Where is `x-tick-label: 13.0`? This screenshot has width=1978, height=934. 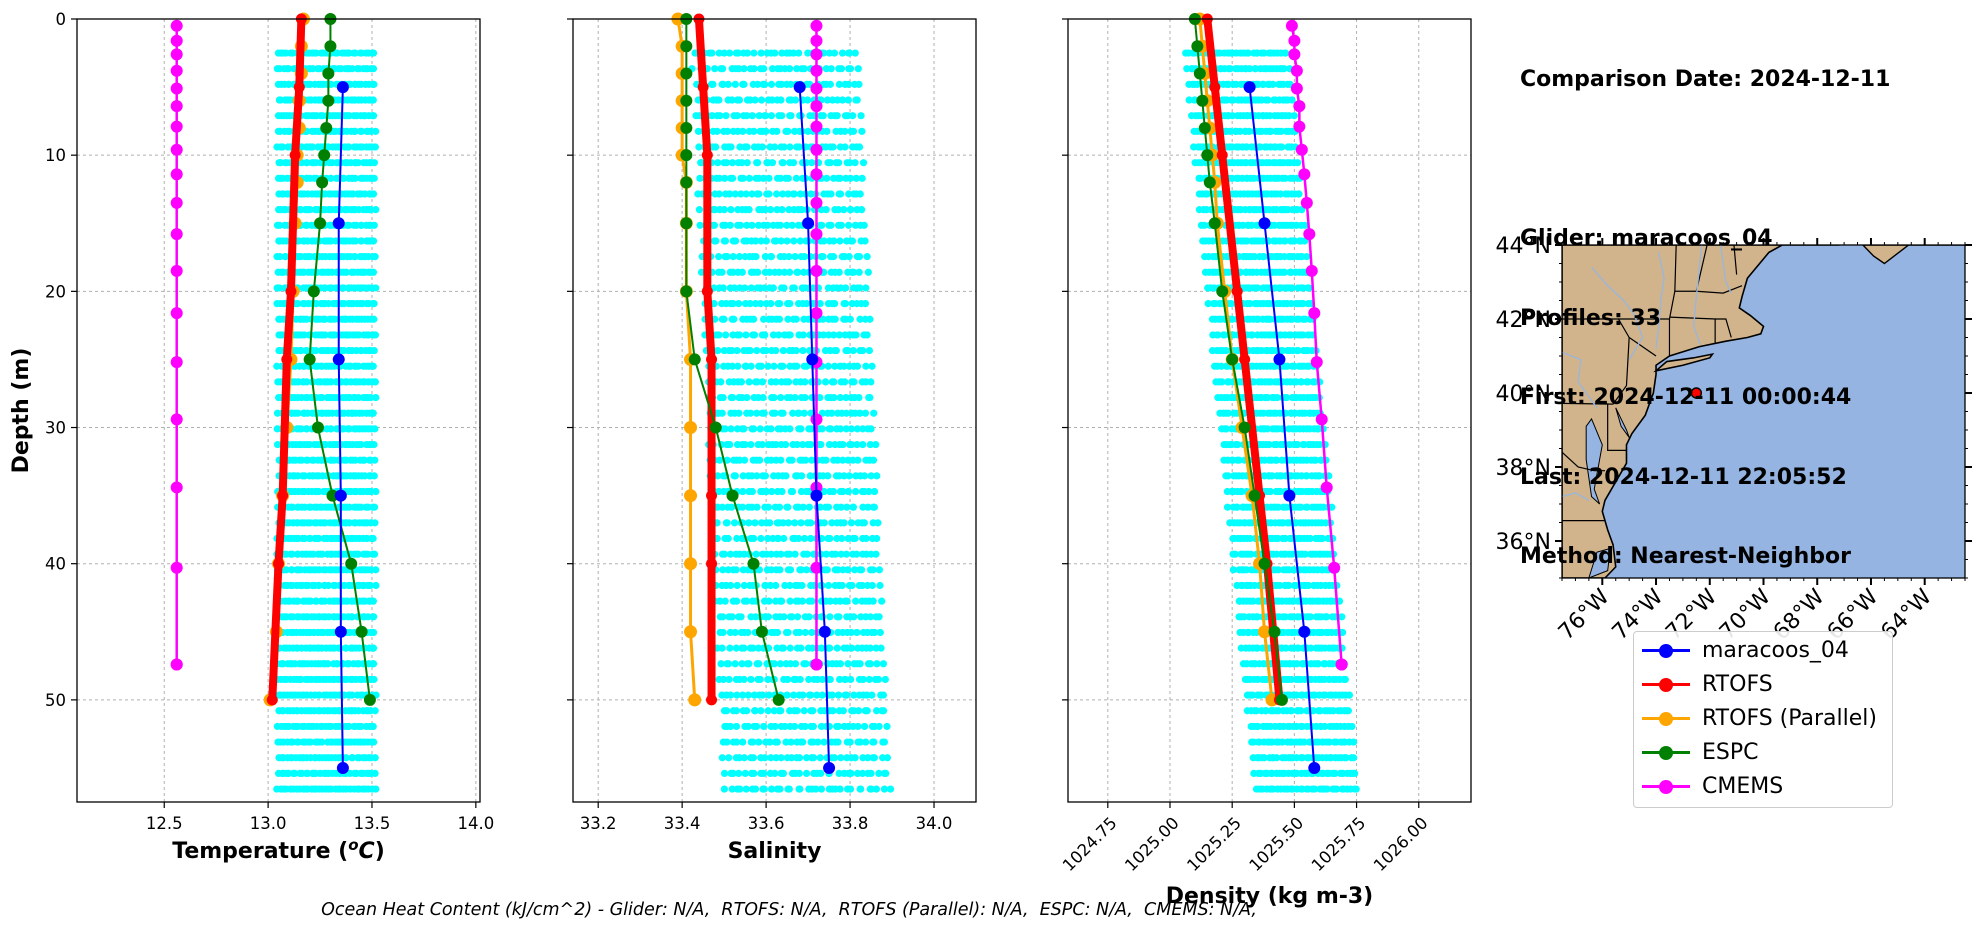 x-tick-label: 13.0 is located at coordinates (268, 823).